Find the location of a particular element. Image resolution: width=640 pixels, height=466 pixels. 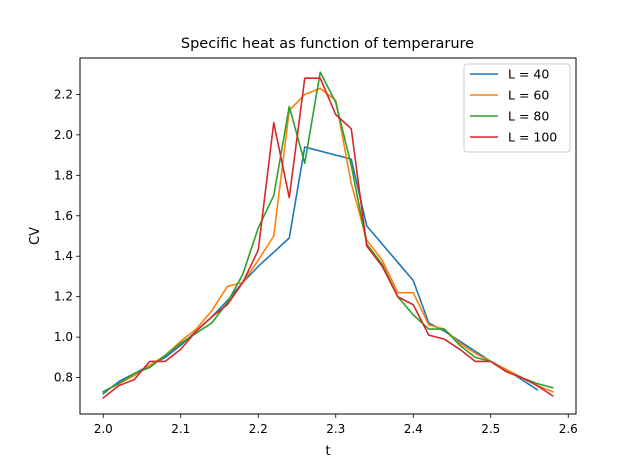

x-tick-label: 2.4 is located at coordinates (413, 429).